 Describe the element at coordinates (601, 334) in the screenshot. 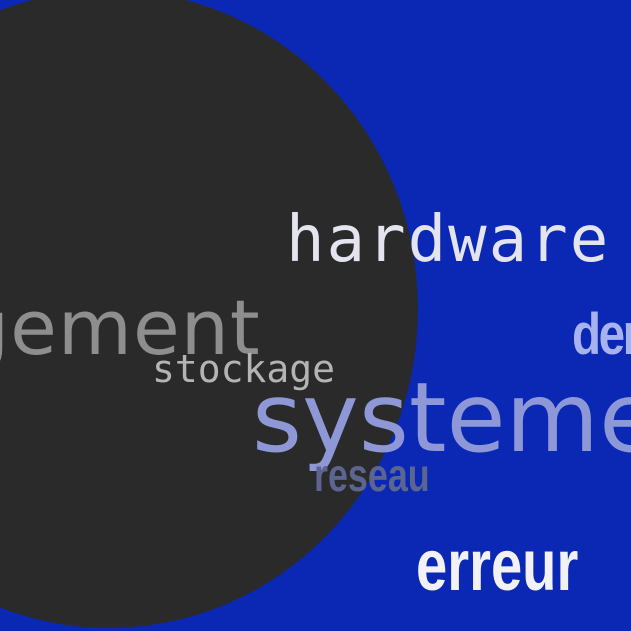

I see `word-der: der` at that location.